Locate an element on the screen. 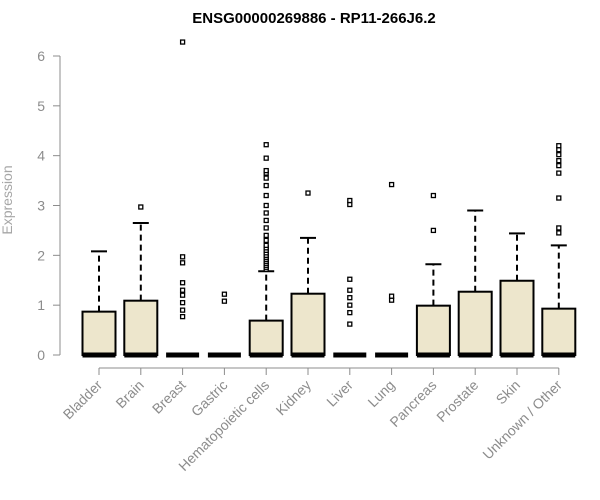 Image resolution: width=600 pixels, height=500 pixels. y-tick-label: 2 is located at coordinates (41, 255).